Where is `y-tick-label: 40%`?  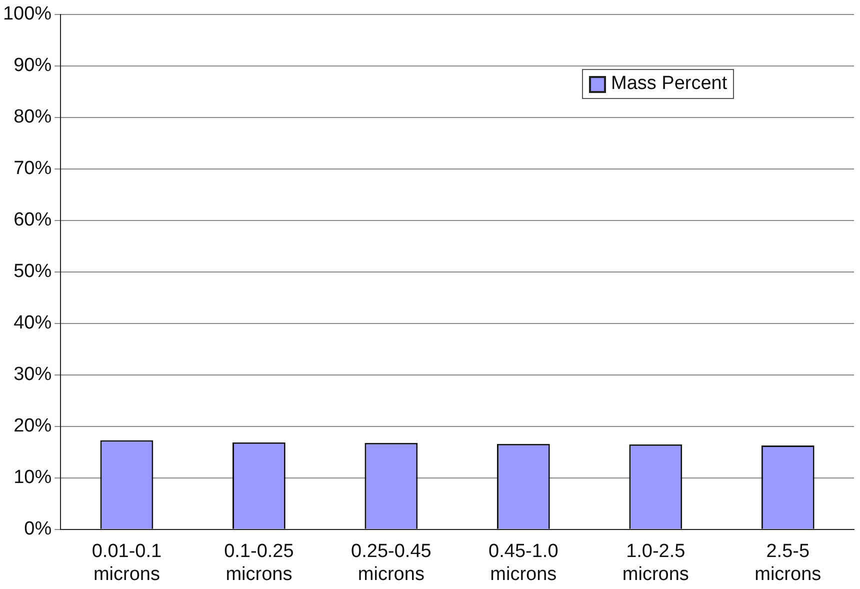
y-tick-label: 40% is located at coordinates (33, 323).